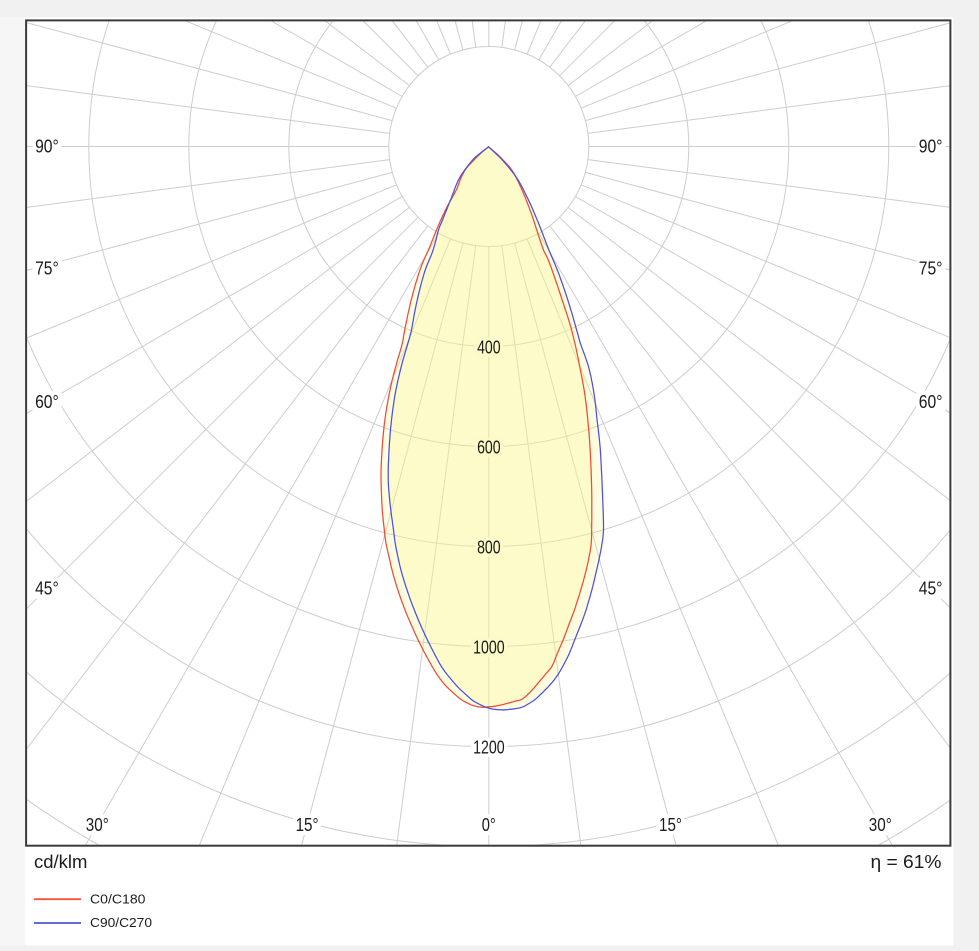 The width and height of the screenshot is (979, 951). I want to click on svg-text: 1200, so click(489, 747).